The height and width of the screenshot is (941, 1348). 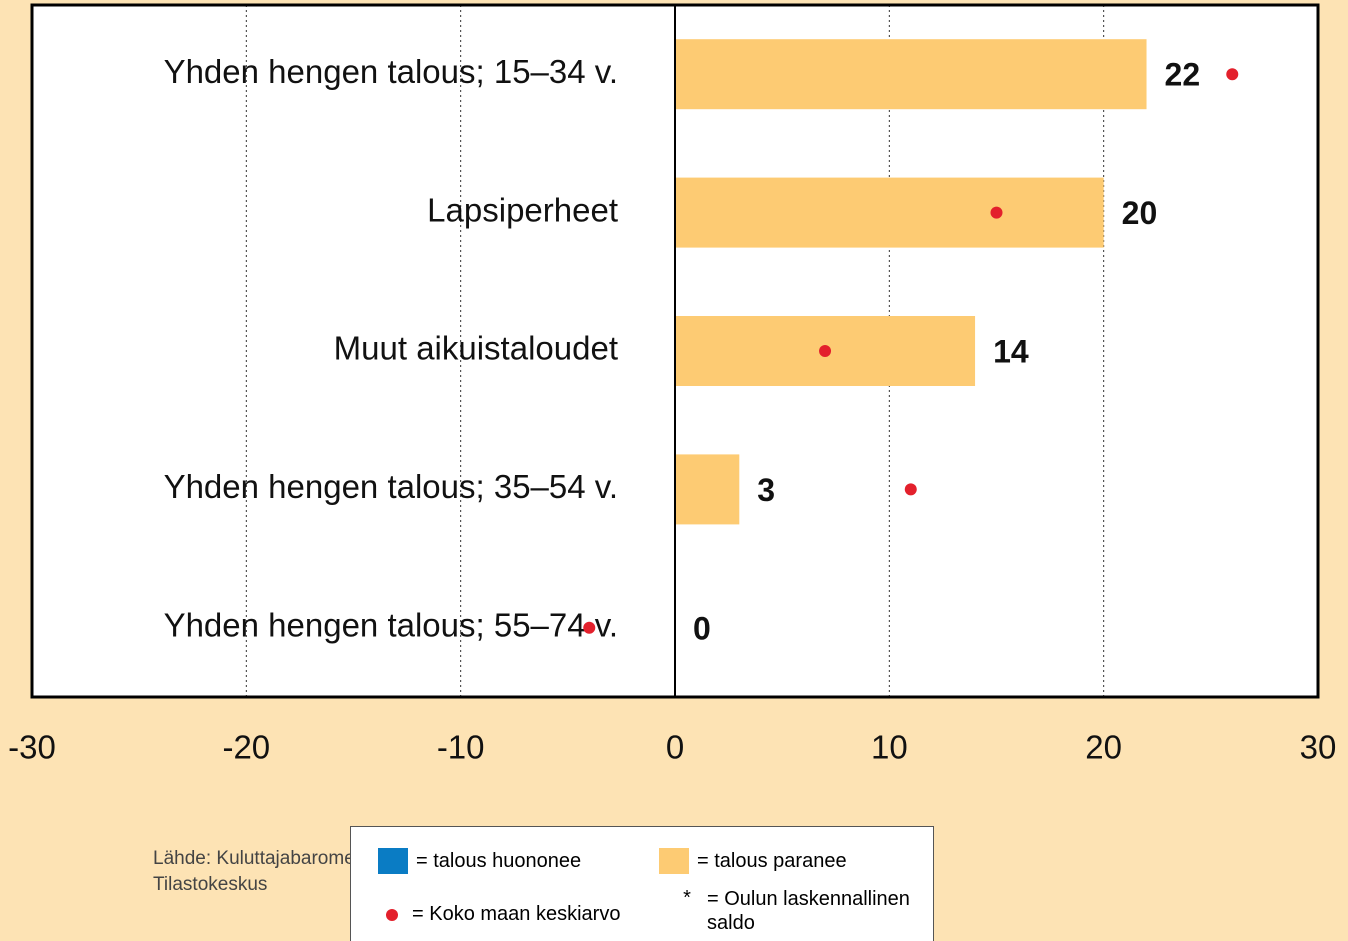 I want to click on legend-item: = talous huononee, so click(x=479, y=861).